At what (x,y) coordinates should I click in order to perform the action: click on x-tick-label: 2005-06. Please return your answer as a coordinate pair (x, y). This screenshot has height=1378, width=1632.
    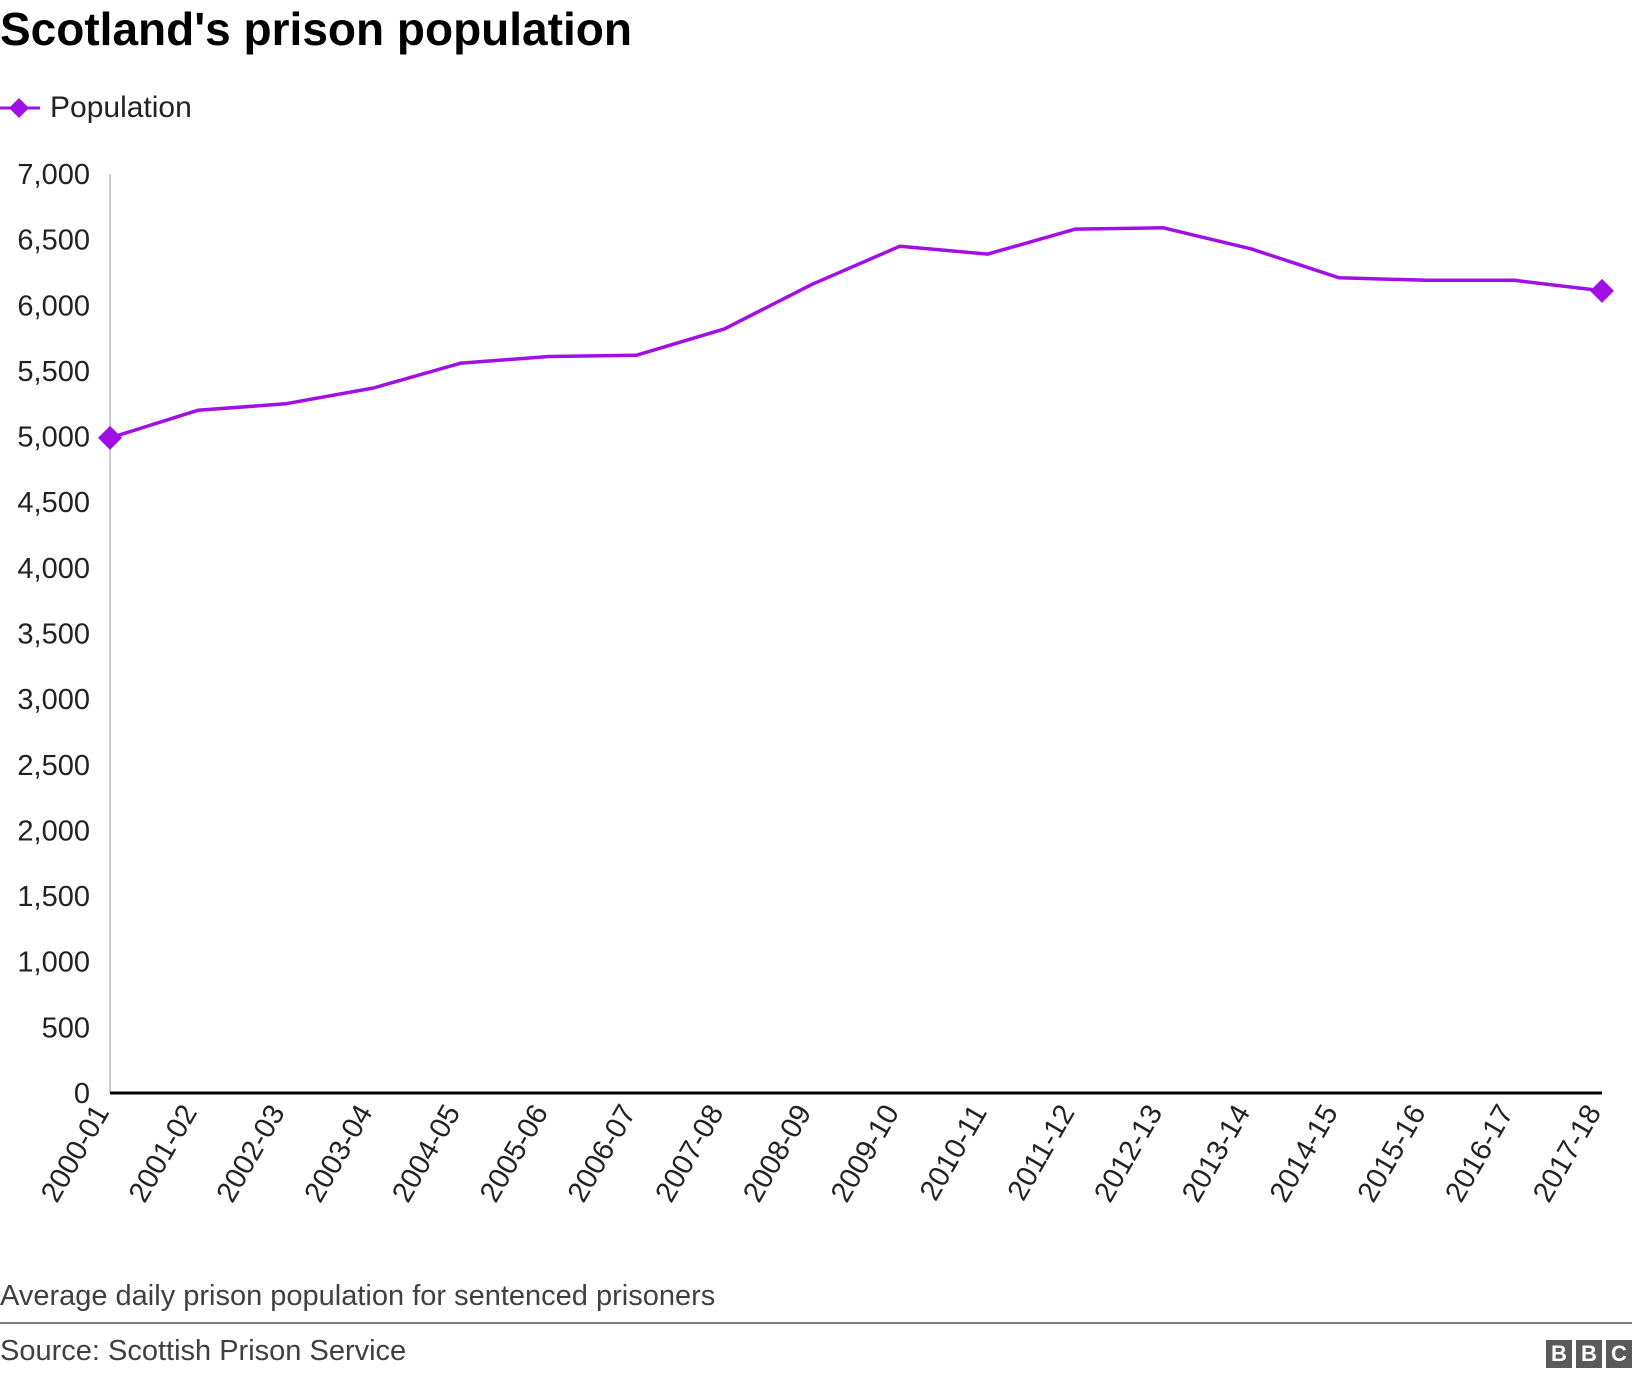
    Looking at the image, I should click on (514, 1154).